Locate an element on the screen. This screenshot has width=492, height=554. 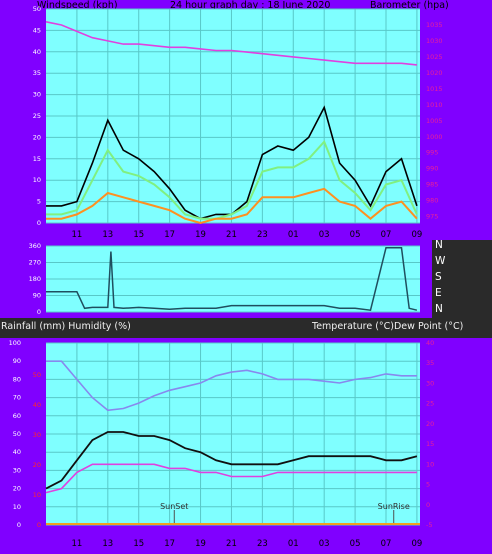
direction-panel: 0 90 180 270 360 is located at coordinates (216, 279).